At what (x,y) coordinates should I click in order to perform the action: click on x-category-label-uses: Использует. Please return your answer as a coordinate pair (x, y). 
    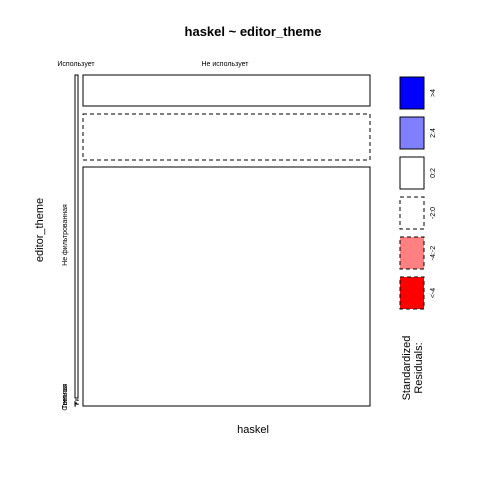
    Looking at the image, I should click on (76, 64).